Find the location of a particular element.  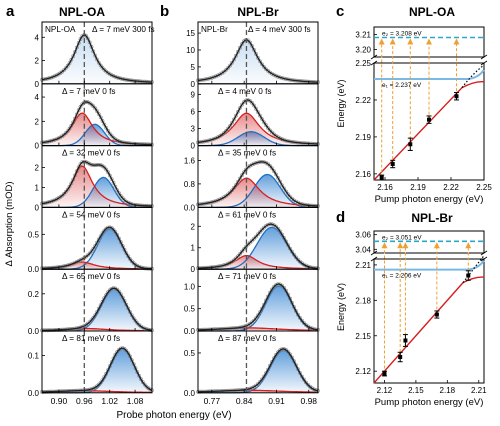

subplot-annotation: Δ = 54 meV 0 fs is located at coordinates (91, 214).